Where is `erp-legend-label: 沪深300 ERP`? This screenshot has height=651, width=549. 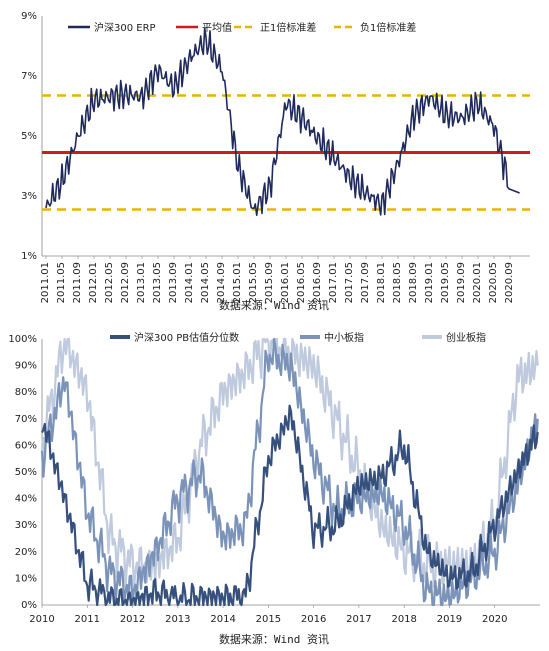
erp-legend-label: 沪深300 ERP is located at coordinates (125, 27).